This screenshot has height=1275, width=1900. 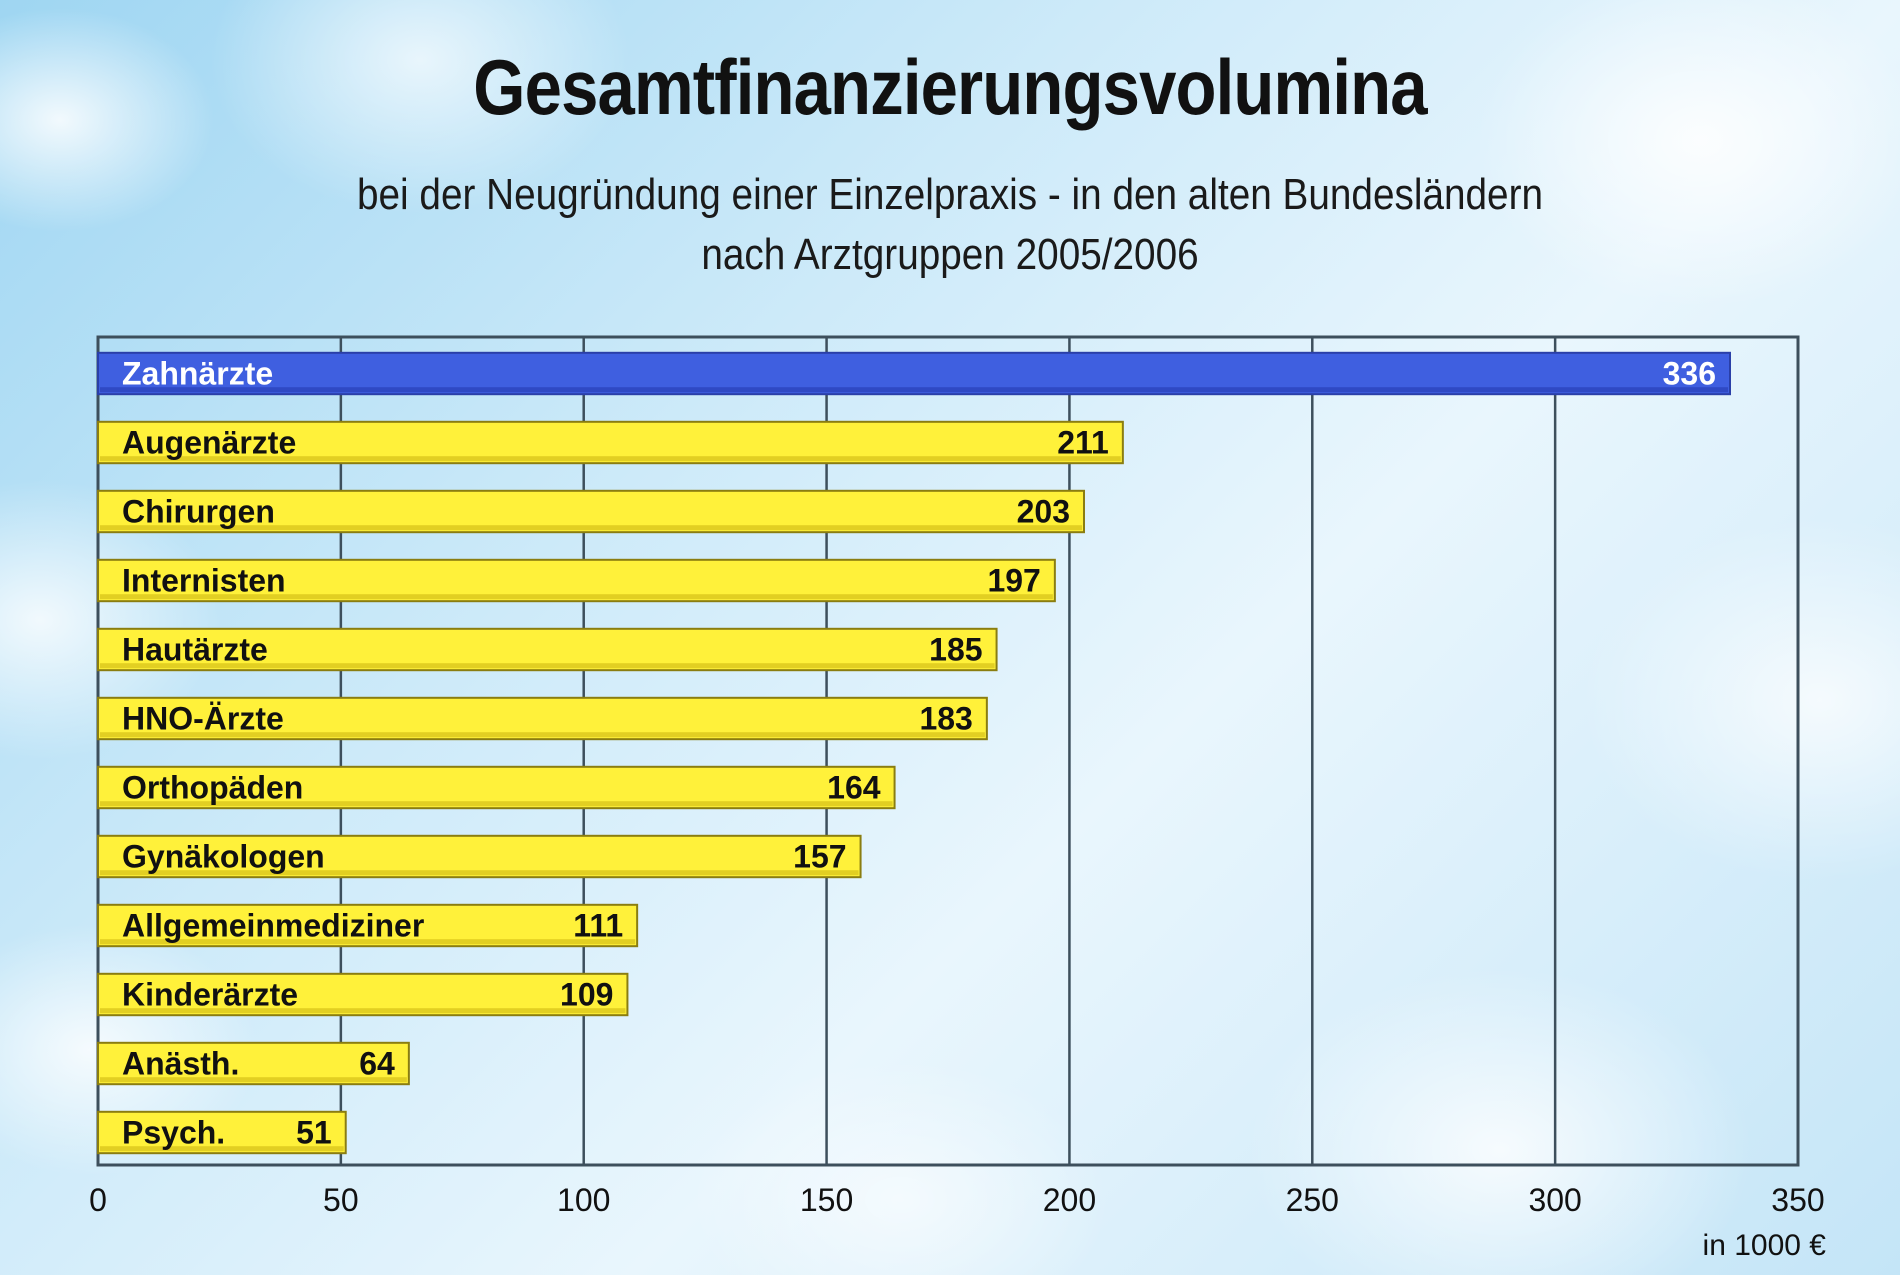 What do you see at coordinates (598, 926) in the screenshot?
I see `bar-value-8: 111` at bounding box center [598, 926].